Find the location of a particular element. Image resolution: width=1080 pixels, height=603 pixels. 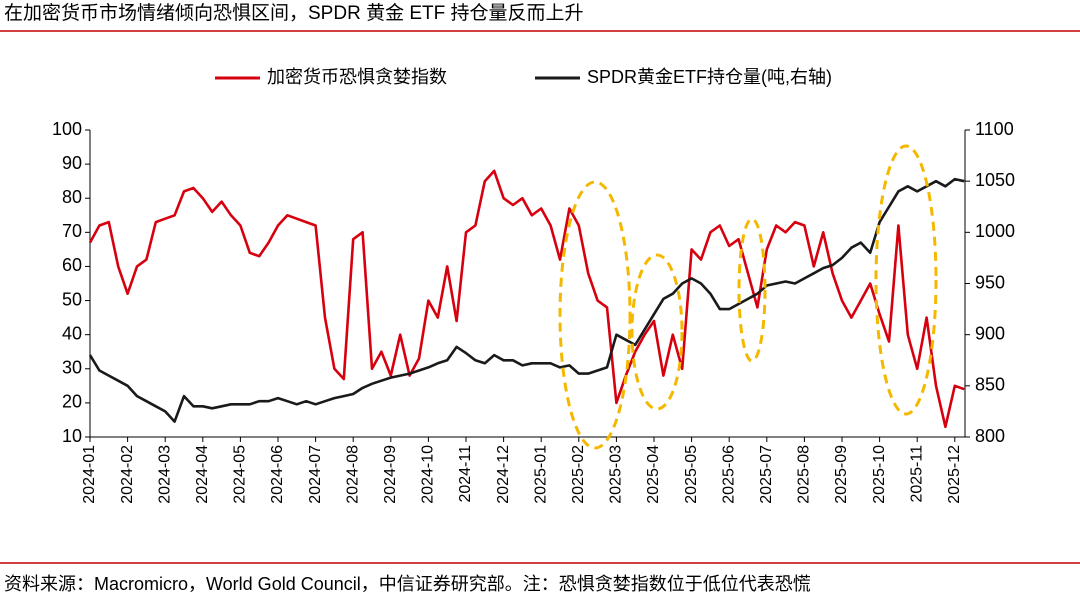

y2-tick-label: 1100 is located at coordinates (994, 129).